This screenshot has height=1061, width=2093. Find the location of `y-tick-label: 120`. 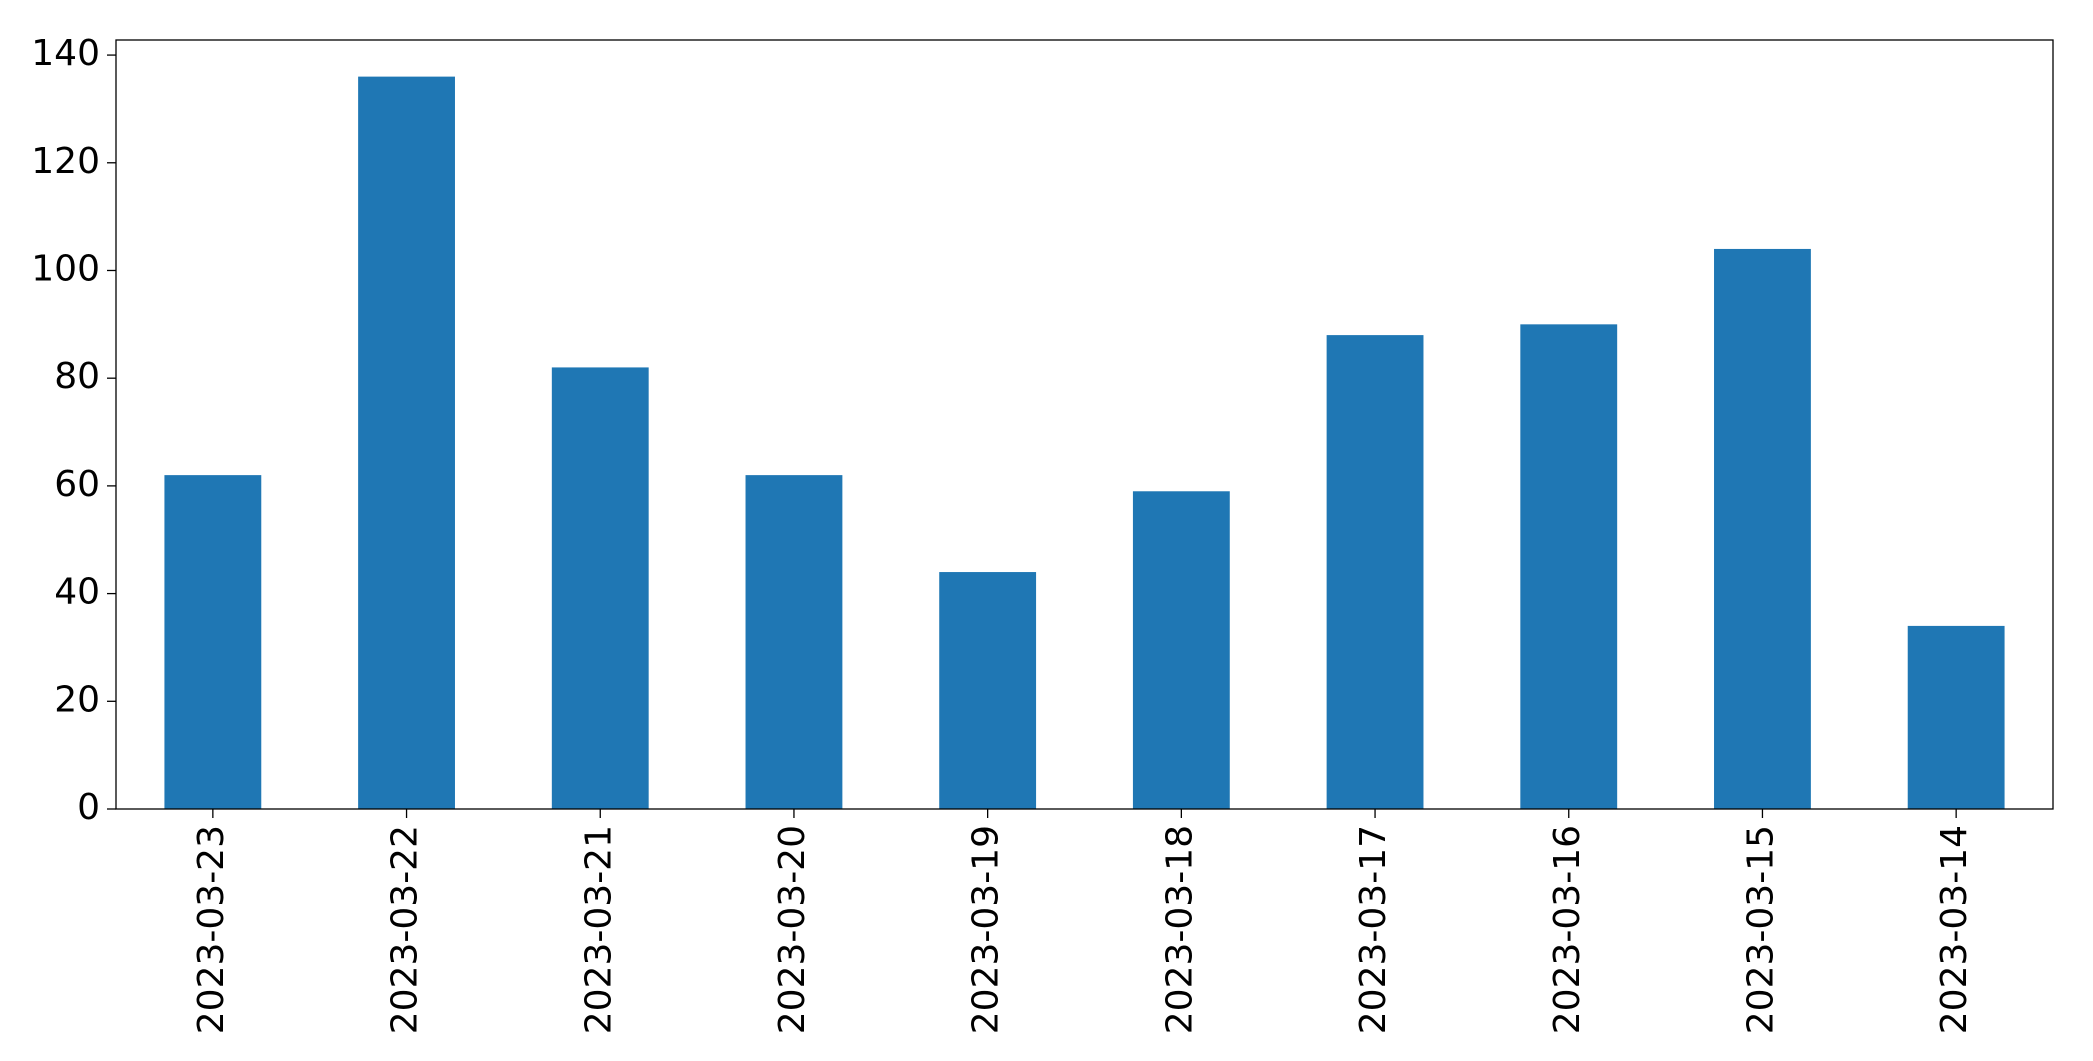

y-tick-label: 120 is located at coordinates (65, 161).